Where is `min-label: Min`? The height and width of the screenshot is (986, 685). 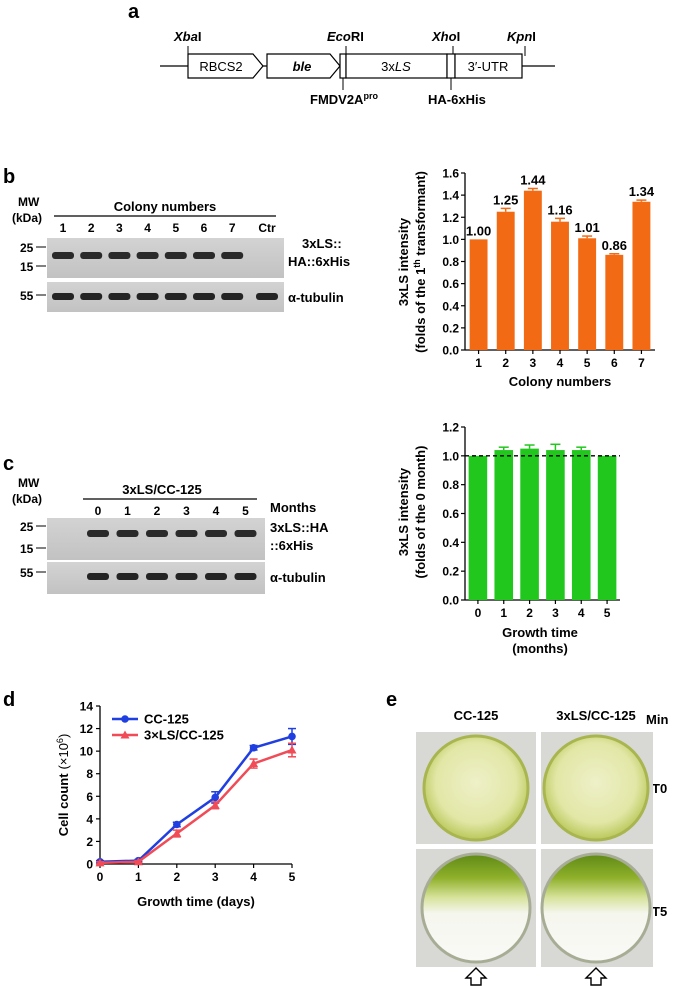
min-label: Min is located at coordinates (657, 719).